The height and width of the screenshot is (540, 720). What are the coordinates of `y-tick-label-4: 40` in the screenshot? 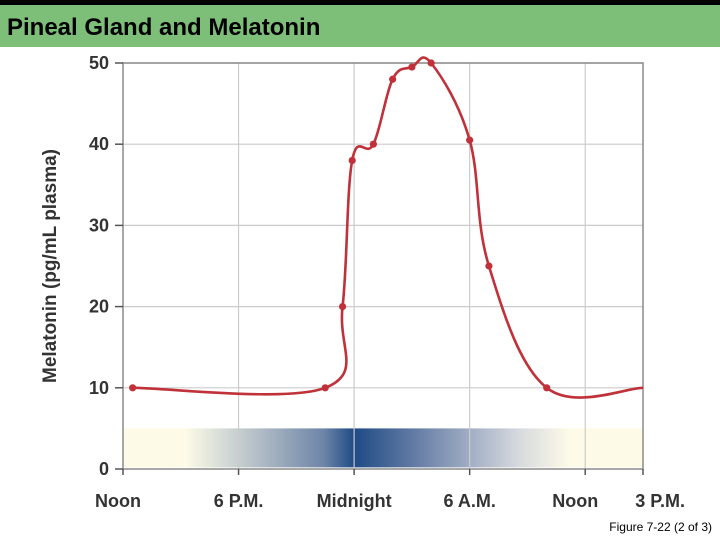 It's located at (99, 144).